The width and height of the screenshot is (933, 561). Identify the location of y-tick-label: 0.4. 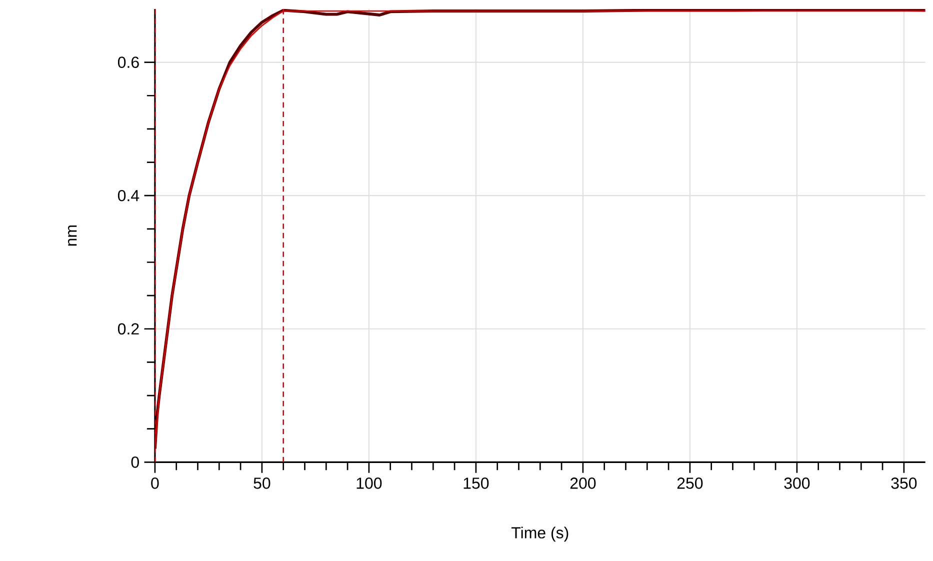
(129, 196).